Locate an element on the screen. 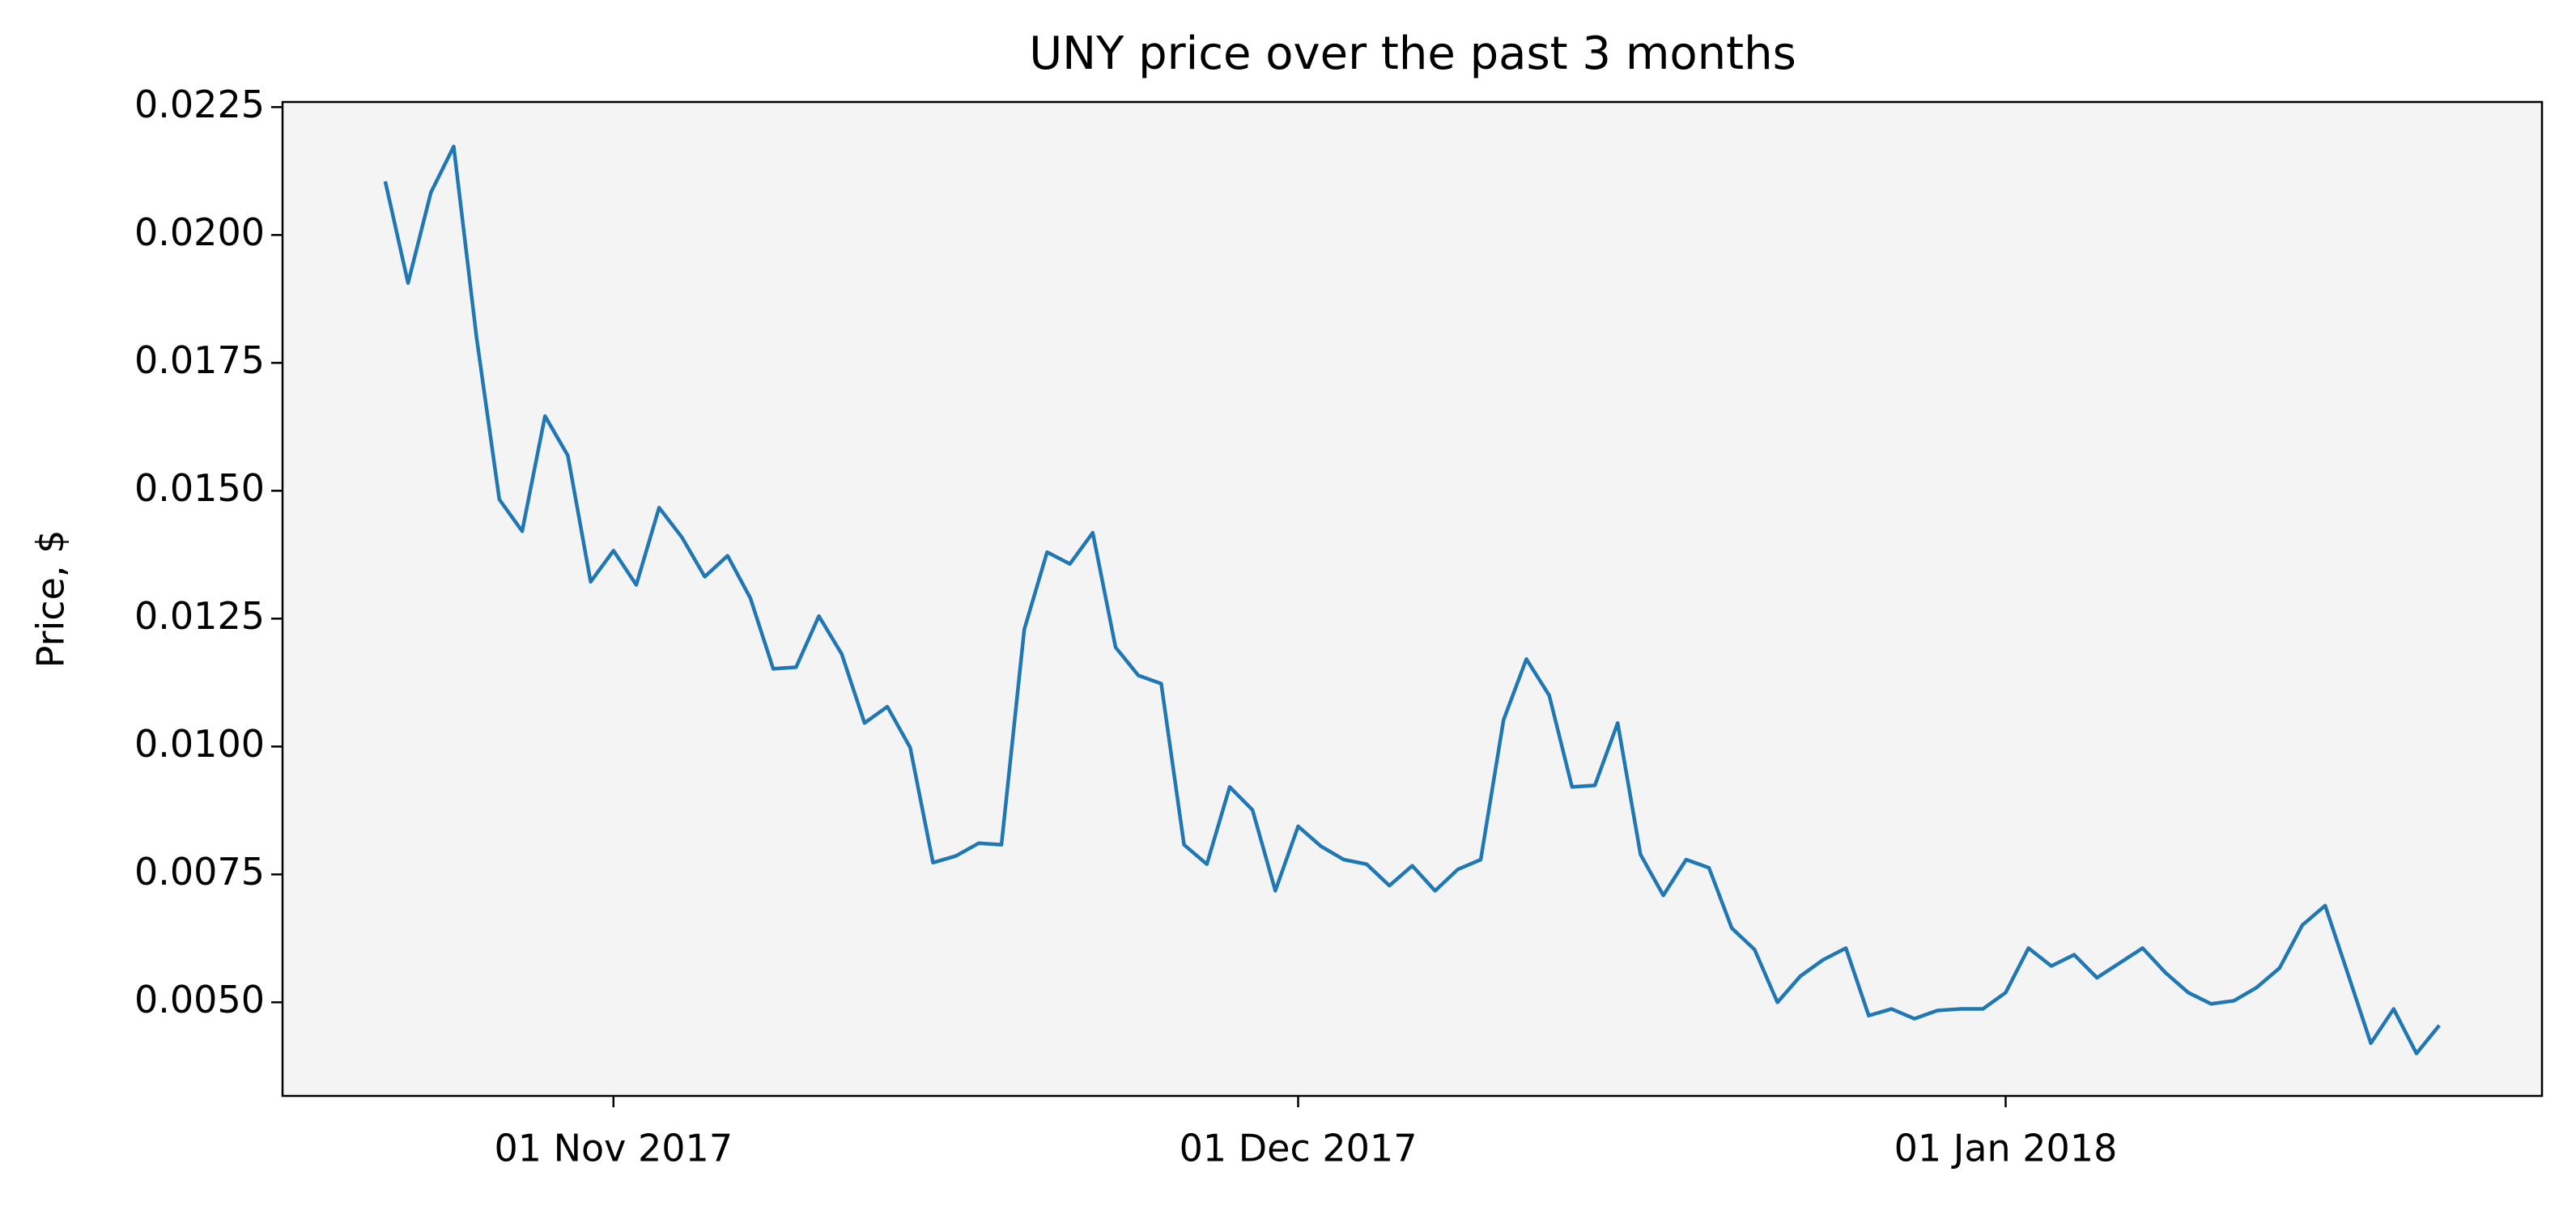  y-tick-label: 0.0075 is located at coordinates (200, 872).